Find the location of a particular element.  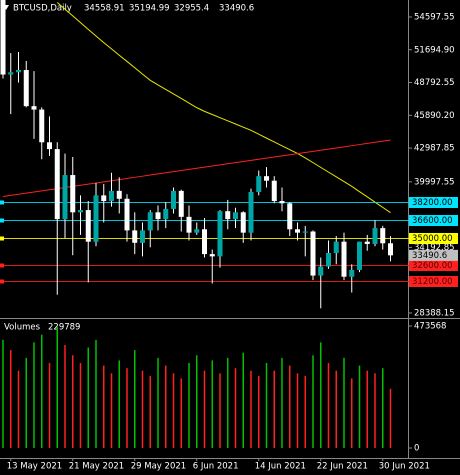

volume-last: 229789 is located at coordinates (64, 328).